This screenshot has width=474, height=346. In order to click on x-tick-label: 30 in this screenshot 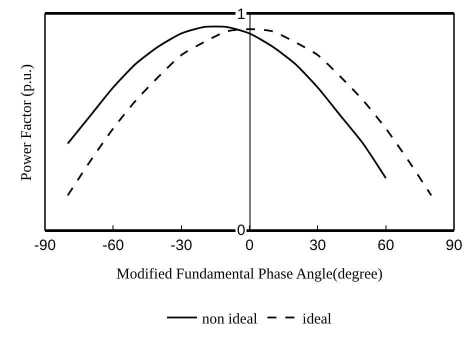, I will do `click(317, 245)`.